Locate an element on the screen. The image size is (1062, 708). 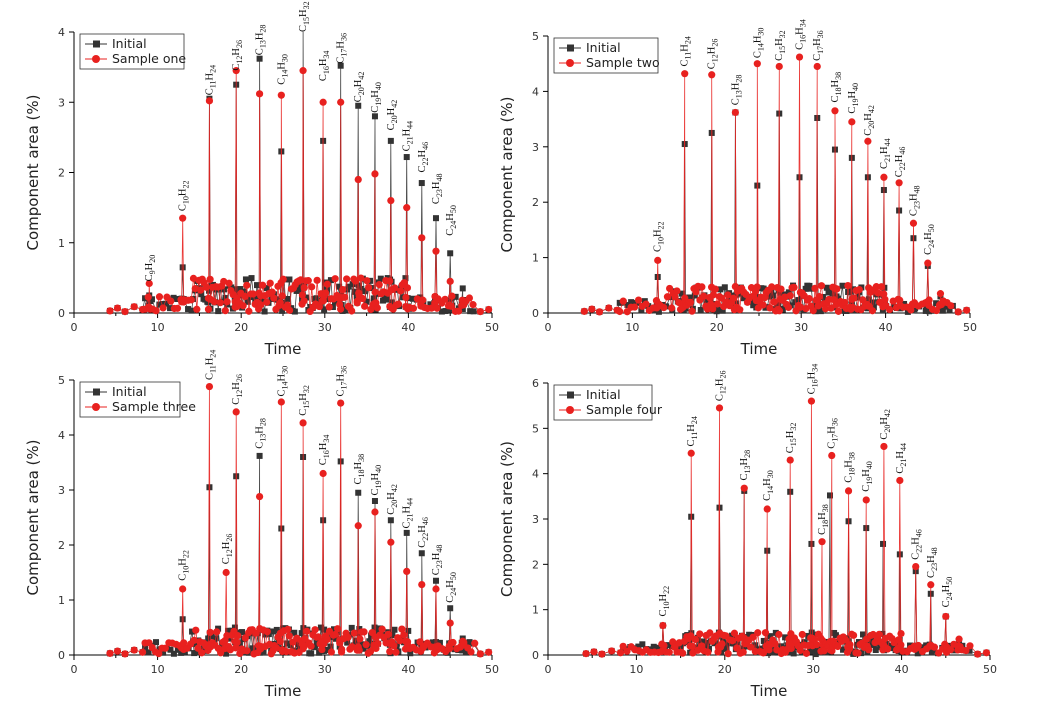
series-line-initial is located at coordinates (299, 172).